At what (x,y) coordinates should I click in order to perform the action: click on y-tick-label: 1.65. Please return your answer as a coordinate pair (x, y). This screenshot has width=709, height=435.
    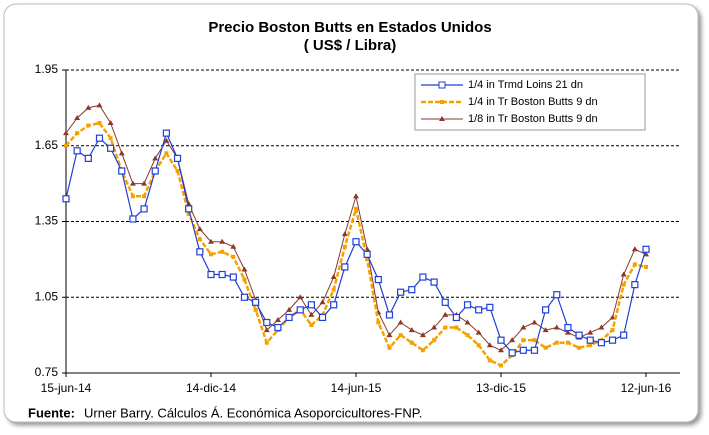
    Looking at the image, I should click on (47, 145).